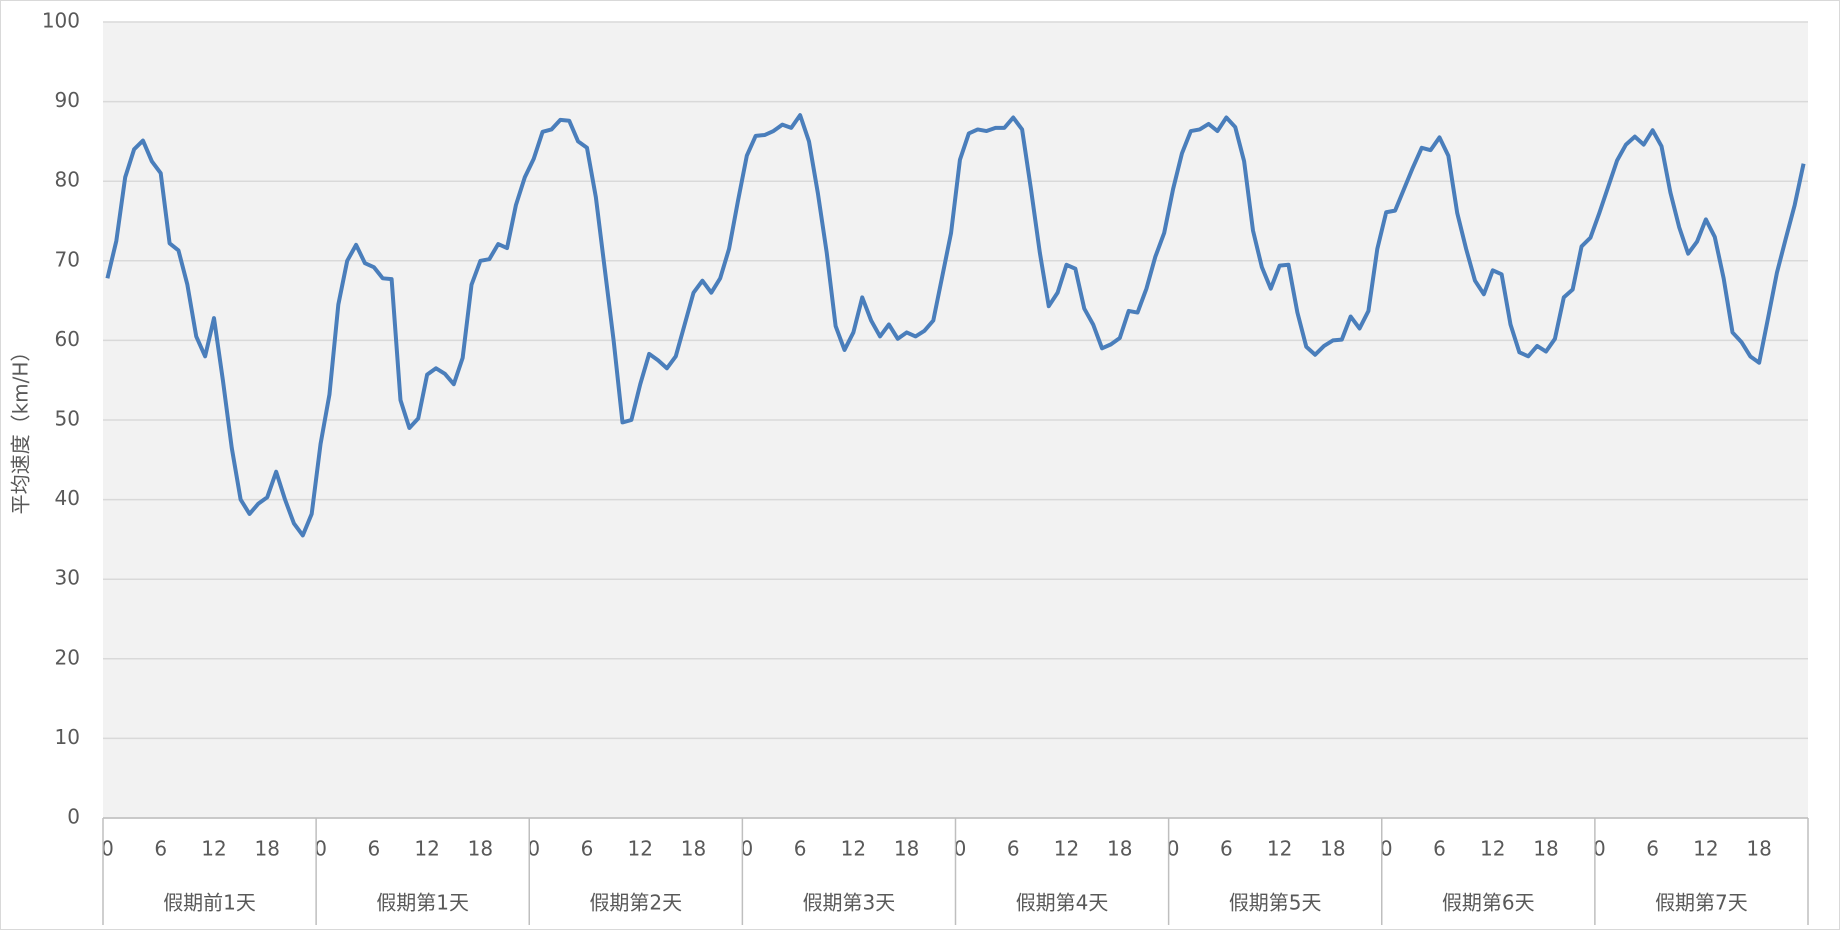 Image resolution: width=1840 pixels, height=930 pixels. I want to click on y-axis-label: 平均速度（km/H）, so click(21, 428).